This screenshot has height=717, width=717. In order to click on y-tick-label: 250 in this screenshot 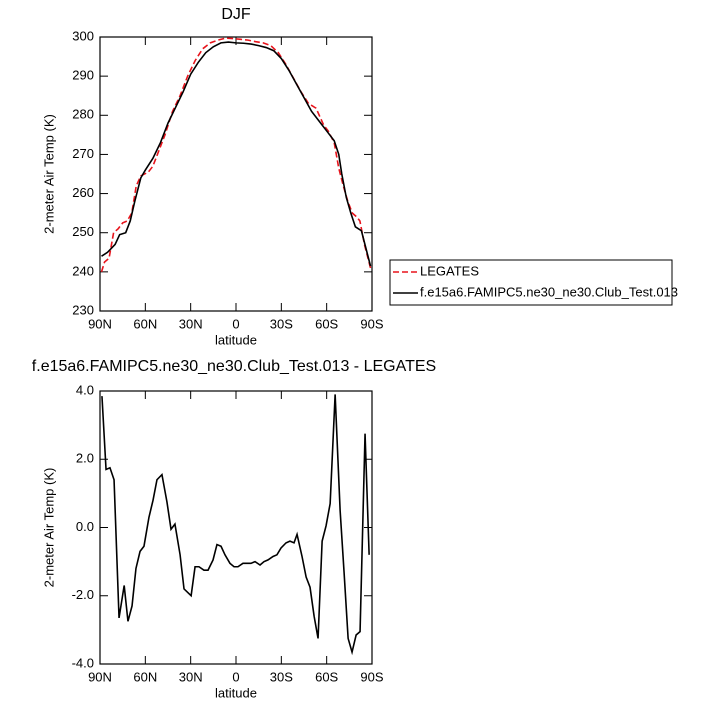, I will do `click(83, 231)`.